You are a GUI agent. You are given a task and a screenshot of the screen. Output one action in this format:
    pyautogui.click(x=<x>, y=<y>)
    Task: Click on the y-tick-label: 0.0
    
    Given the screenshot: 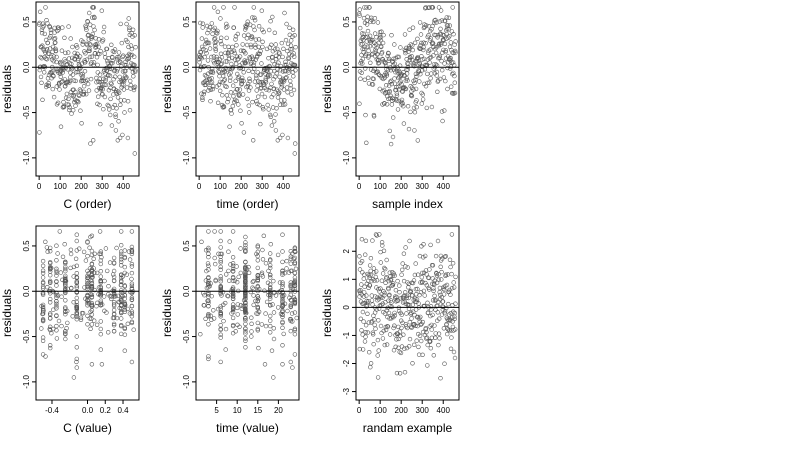 What is the action you would take?
    pyautogui.click(x=346, y=67)
    